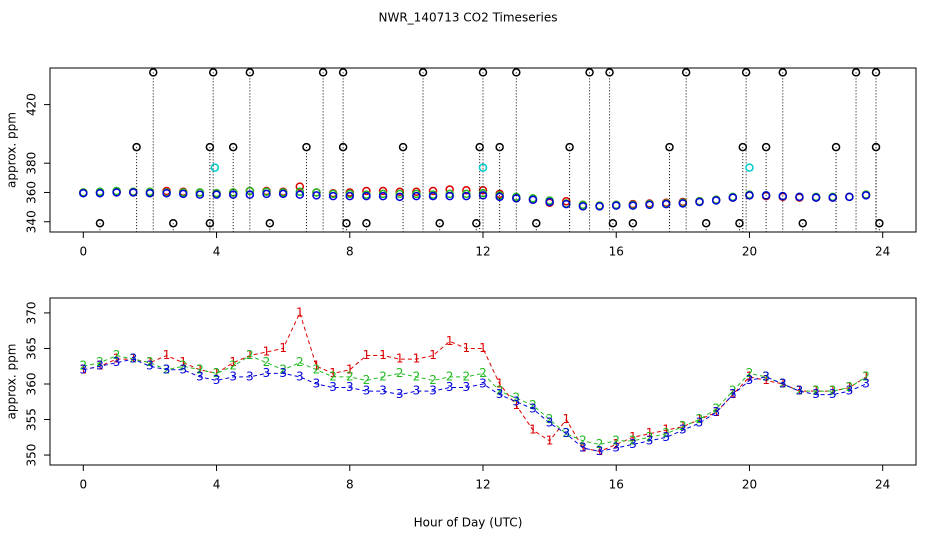 The height and width of the screenshot is (540, 936). Describe the element at coordinates (32, 384) in the screenshot. I see `y-tick-label: 360` at that location.